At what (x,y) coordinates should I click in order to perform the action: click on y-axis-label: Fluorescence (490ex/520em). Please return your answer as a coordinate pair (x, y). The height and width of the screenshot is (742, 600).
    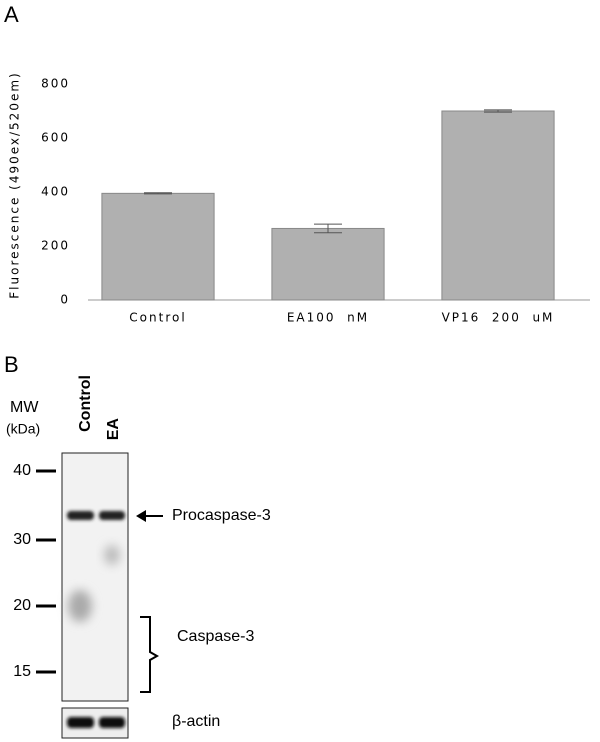
    Looking at the image, I should click on (15, 184).